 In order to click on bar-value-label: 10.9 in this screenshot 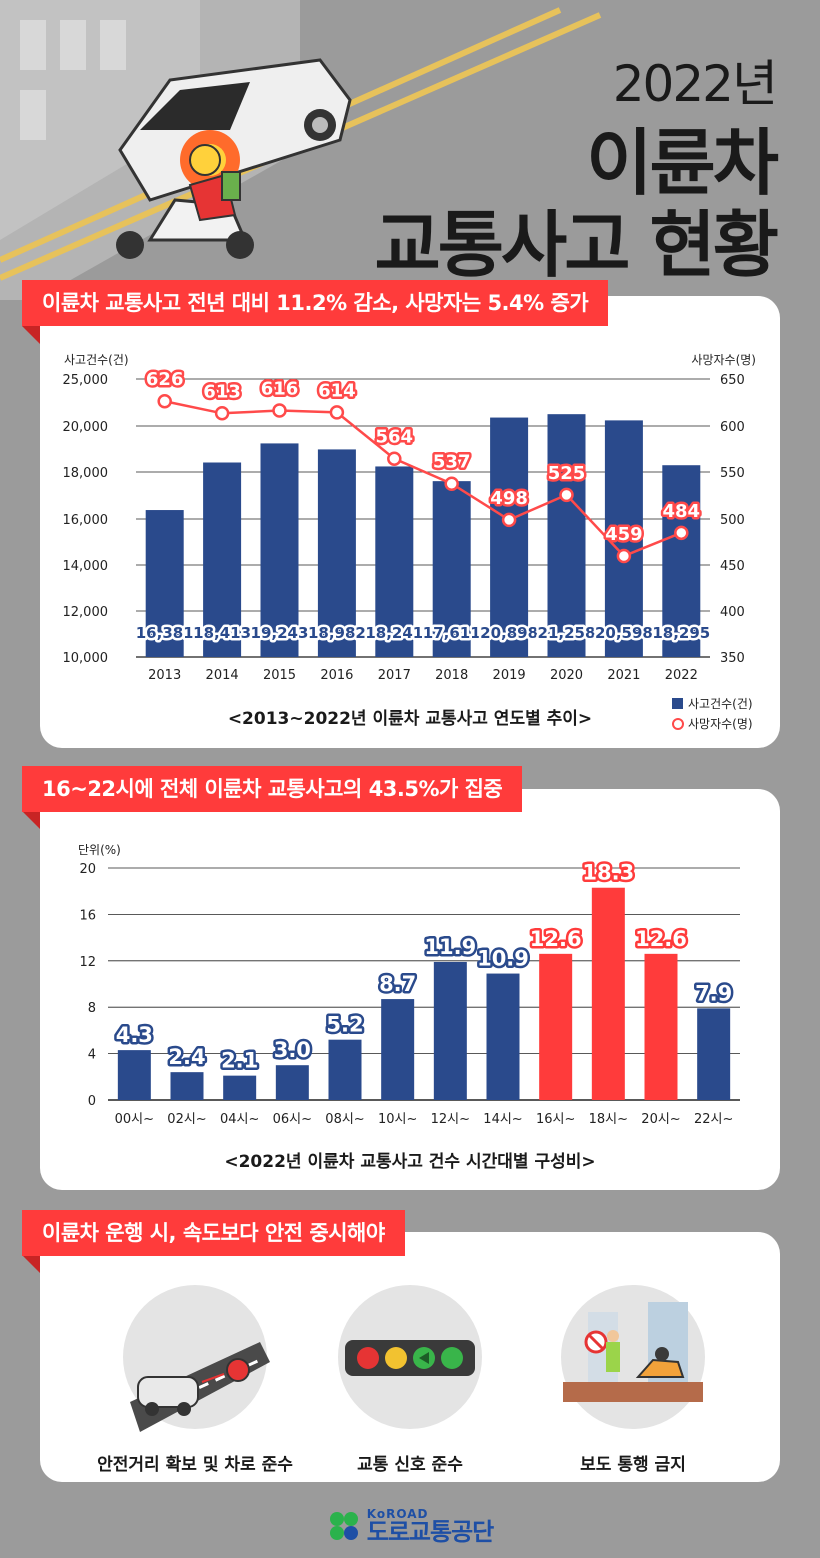, I will do `click(503, 959)`.